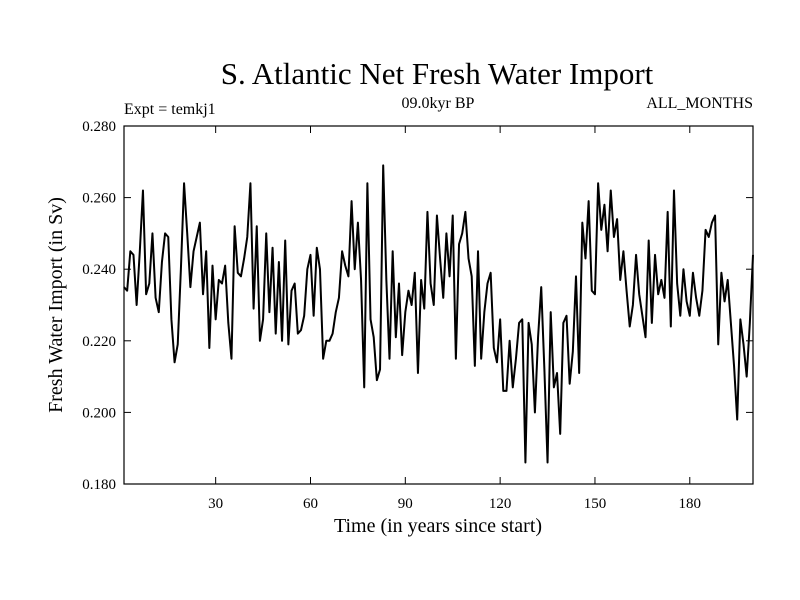  Describe the element at coordinates (99, 270) in the screenshot. I see `y-tick-label: 0.240` at that location.